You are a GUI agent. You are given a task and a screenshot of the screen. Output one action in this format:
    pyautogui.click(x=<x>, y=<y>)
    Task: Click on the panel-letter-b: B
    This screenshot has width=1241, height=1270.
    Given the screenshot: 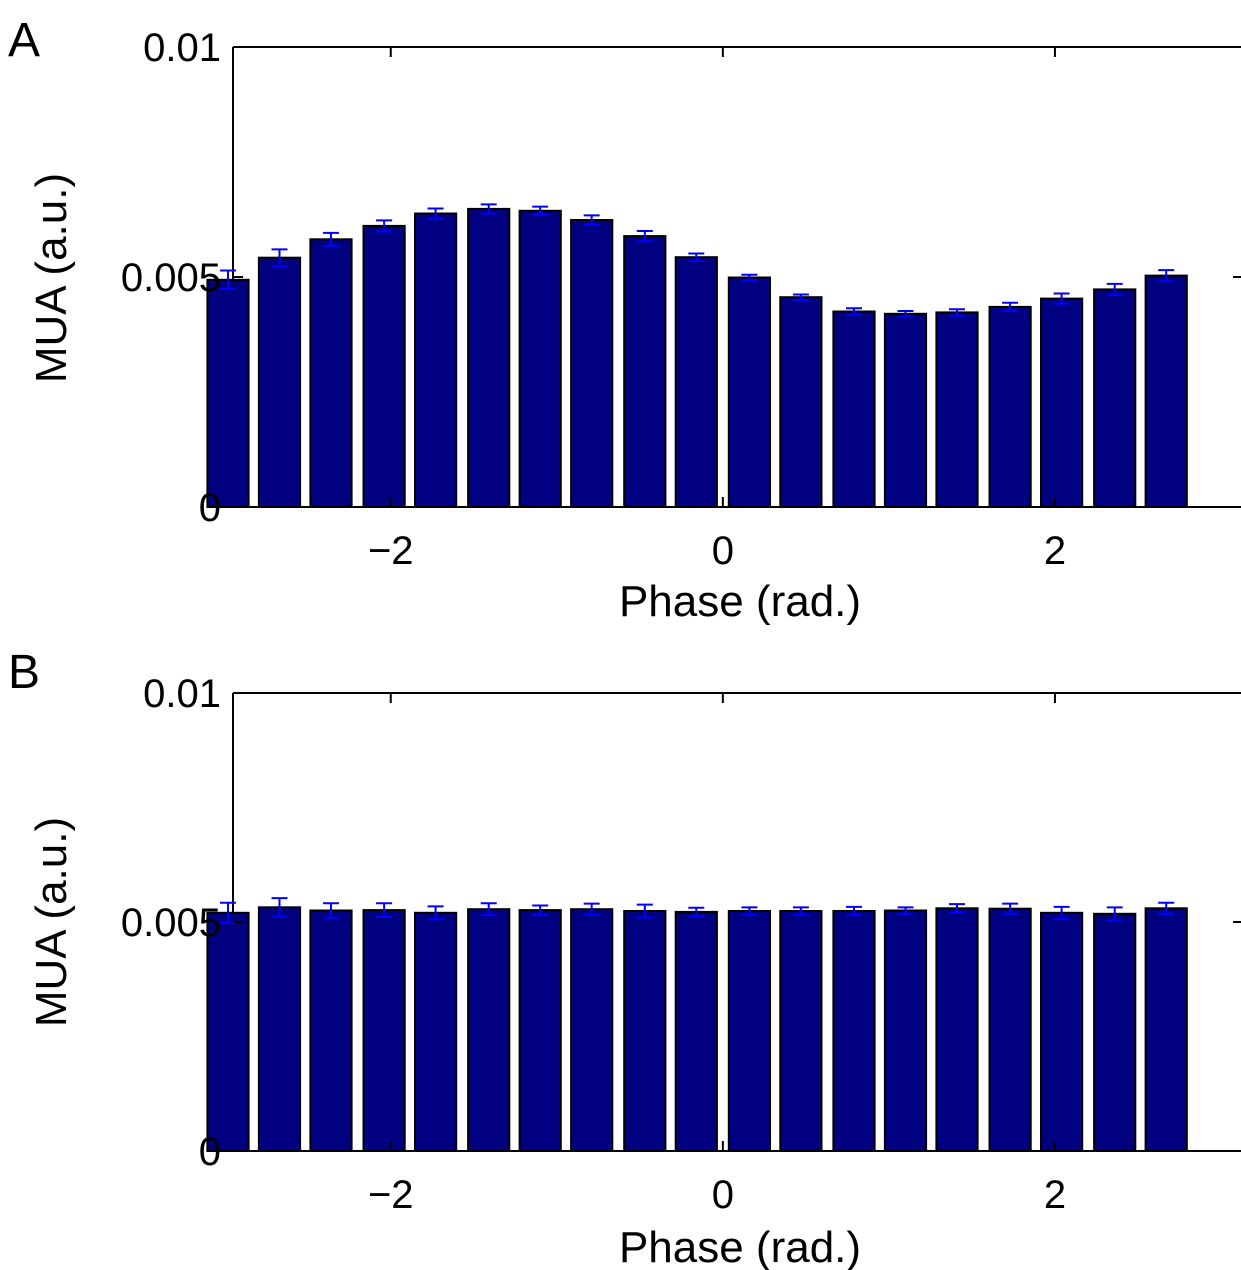 What is the action you would take?
    pyautogui.click(x=24, y=672)
    